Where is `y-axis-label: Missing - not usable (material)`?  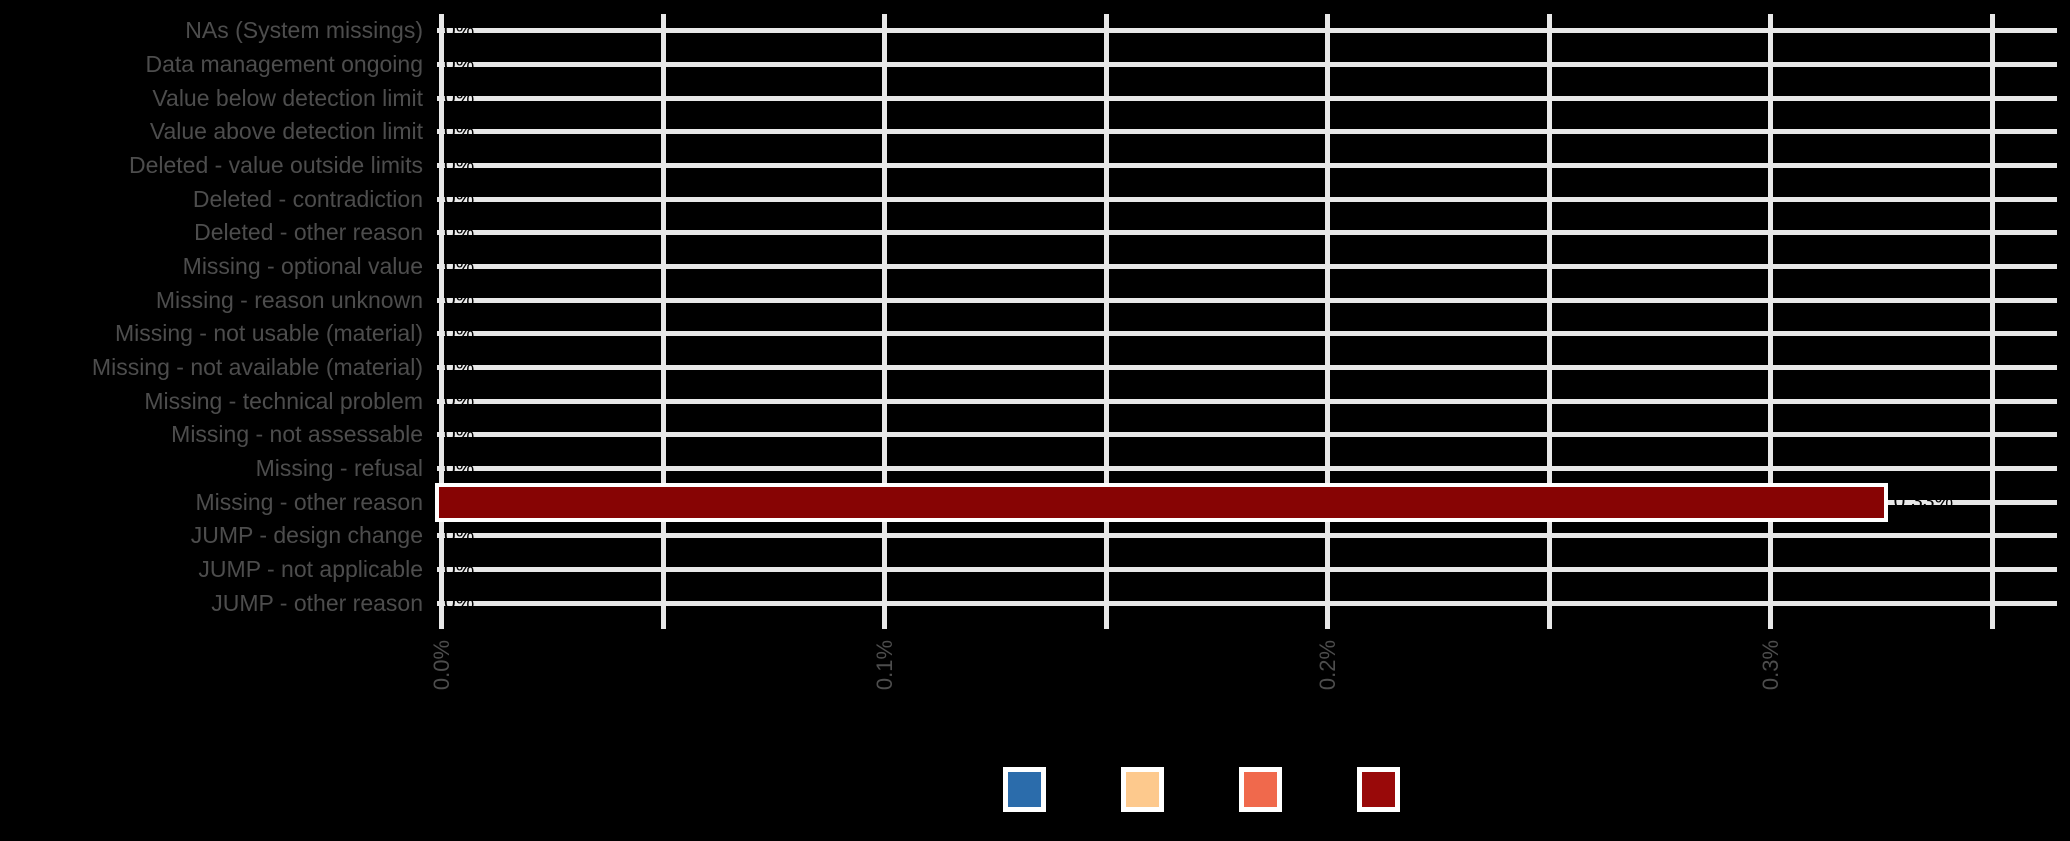
y-axis-label: Missing - not usable (material) is located at coordinates (268, 333).